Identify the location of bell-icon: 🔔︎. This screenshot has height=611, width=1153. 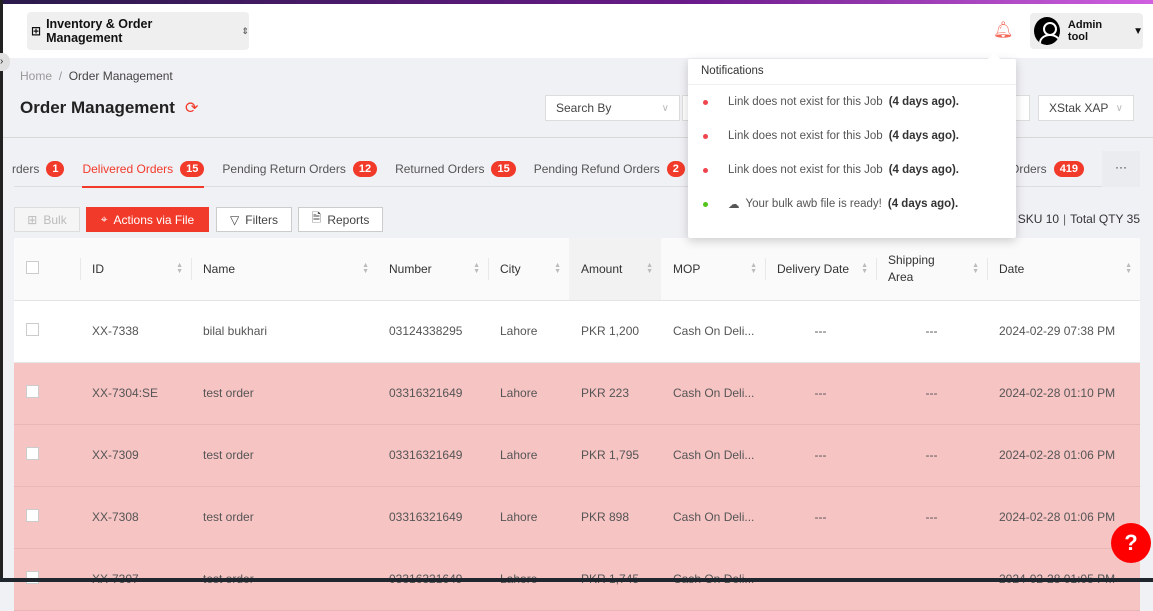
(1003, 30).